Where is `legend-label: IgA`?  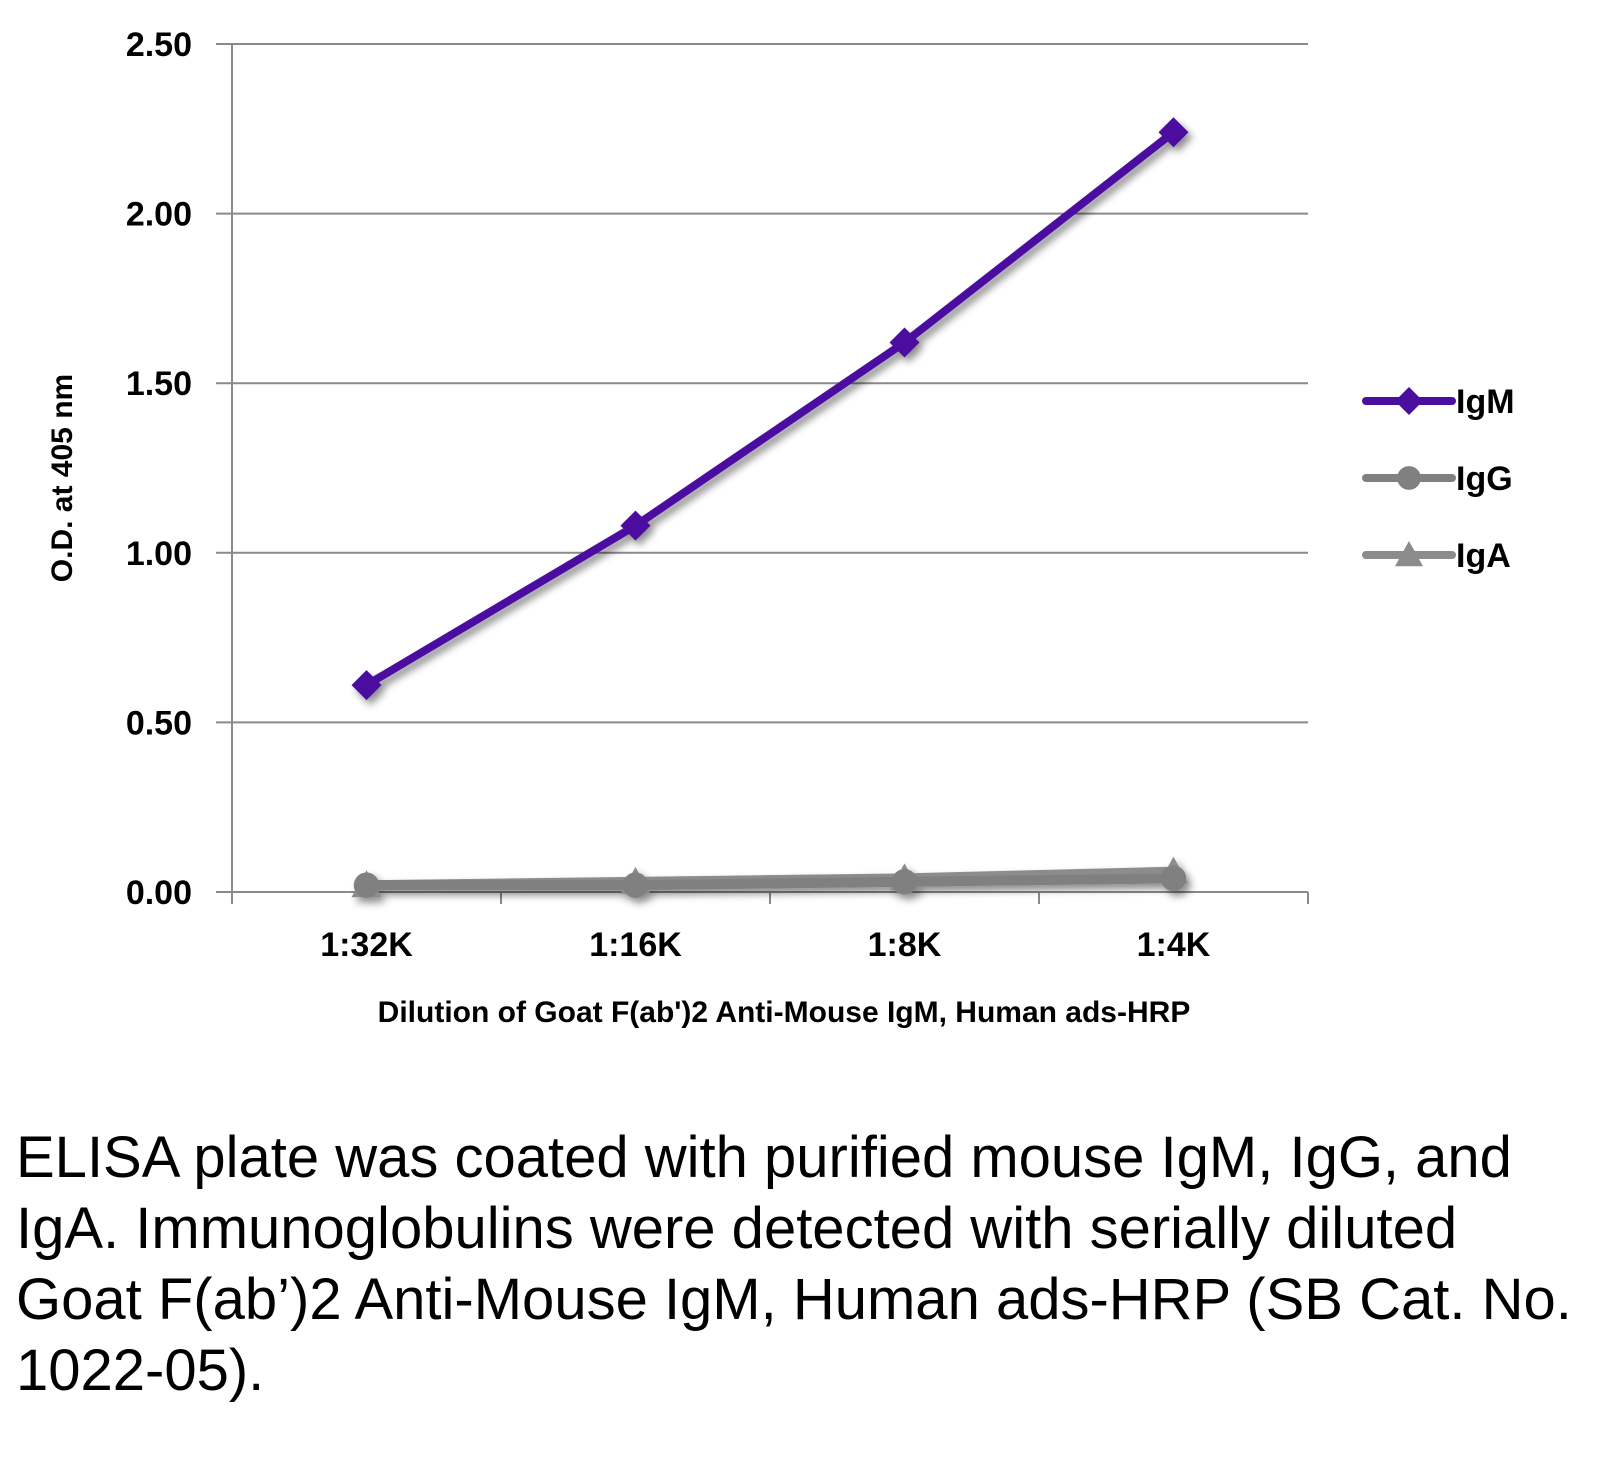 legend-label: IgA is located at coordinates (1483, 556).